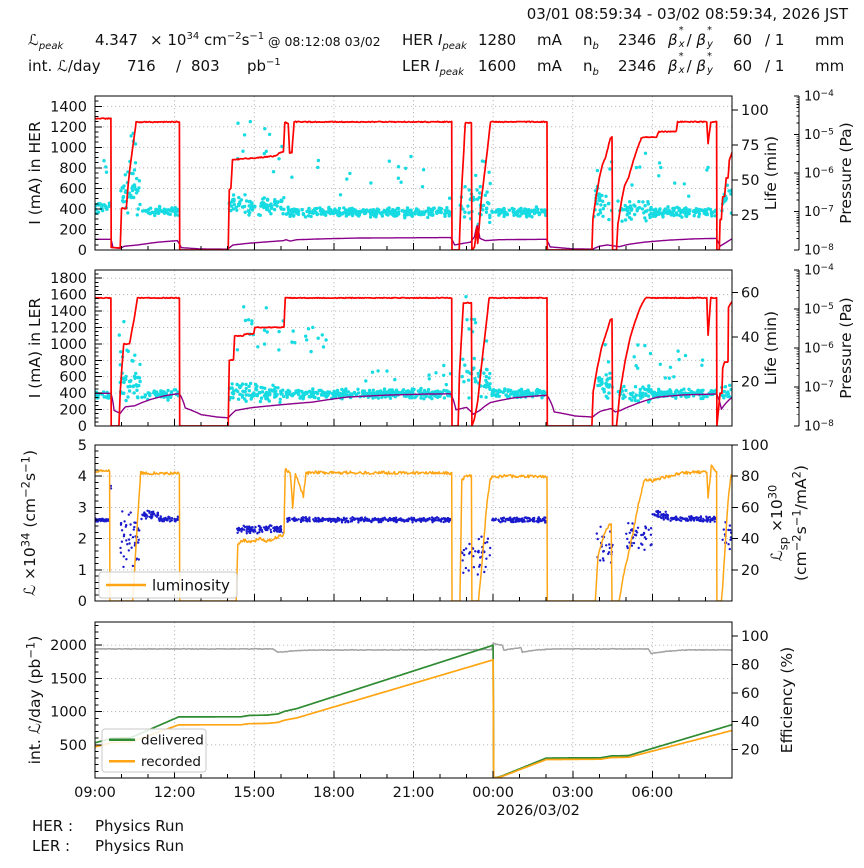 Image resolution: width=864 pixels, height=868 pixels. What do you see at coordinates (538, 811) in the screenshot?
I see `svg-text: 2026/03/02` at bounding box center [538, 811].